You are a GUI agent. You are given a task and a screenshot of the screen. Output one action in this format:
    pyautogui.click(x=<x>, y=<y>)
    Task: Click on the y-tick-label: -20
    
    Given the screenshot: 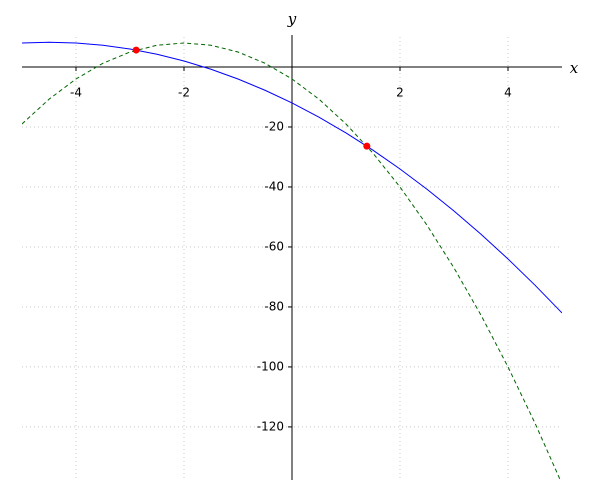 What is the action you would take?
    pyautogui.click(x=274, y=126)
    